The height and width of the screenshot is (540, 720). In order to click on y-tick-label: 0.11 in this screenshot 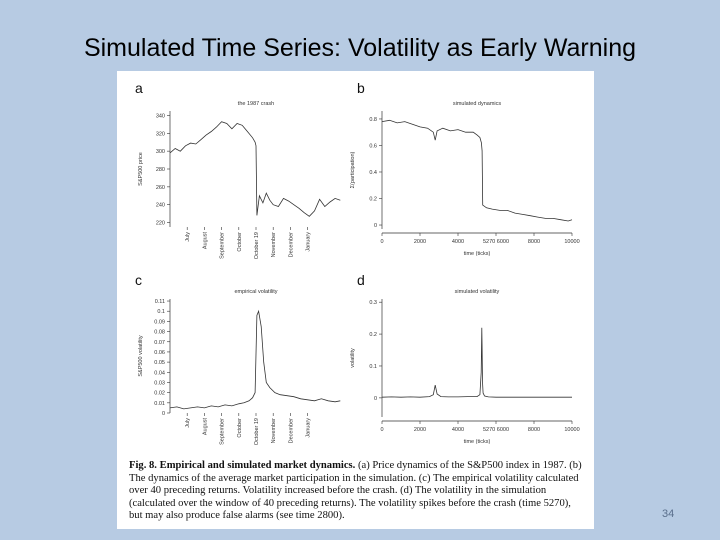, I will do `click(160, 302)`.